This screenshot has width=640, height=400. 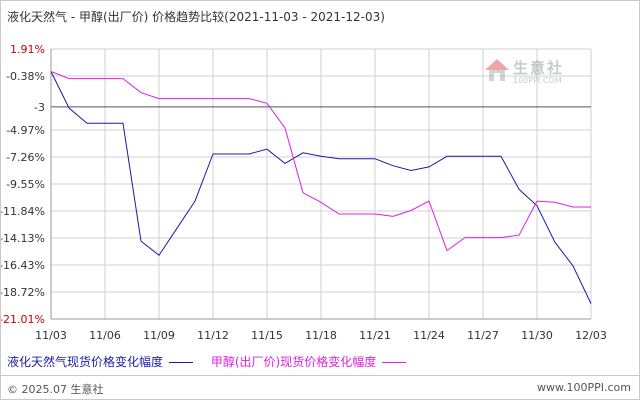 I want to click on y-tick-label: -21.01%, so click(x=23, y=319).